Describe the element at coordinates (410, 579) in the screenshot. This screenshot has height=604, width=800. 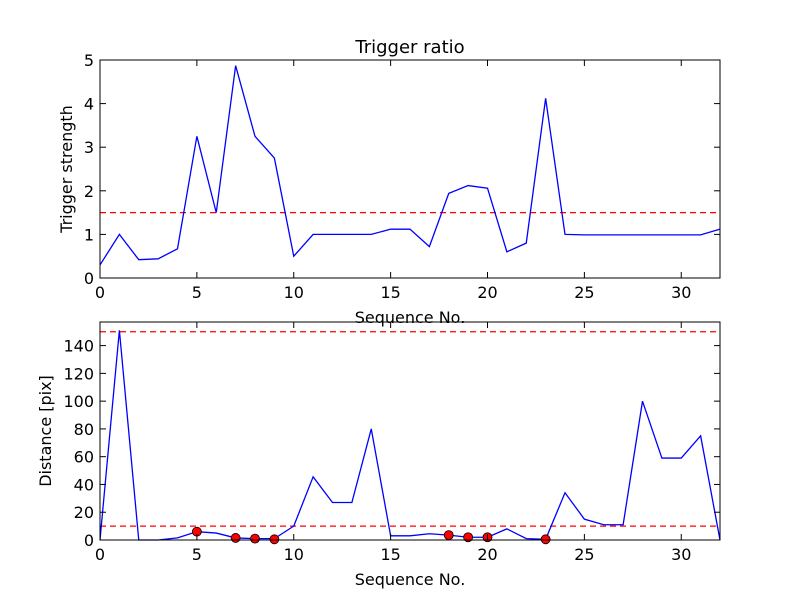
I see `bottom-plot-xlabel: Sequence No.` at that location.